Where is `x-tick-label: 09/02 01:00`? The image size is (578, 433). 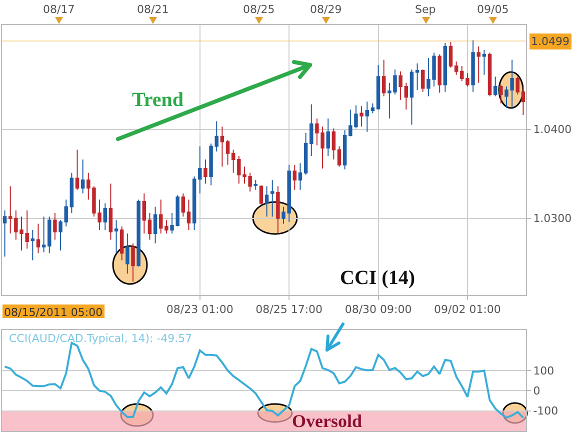
x-tick-label: 09/02 01:00 is located at coordinates (467, 309).